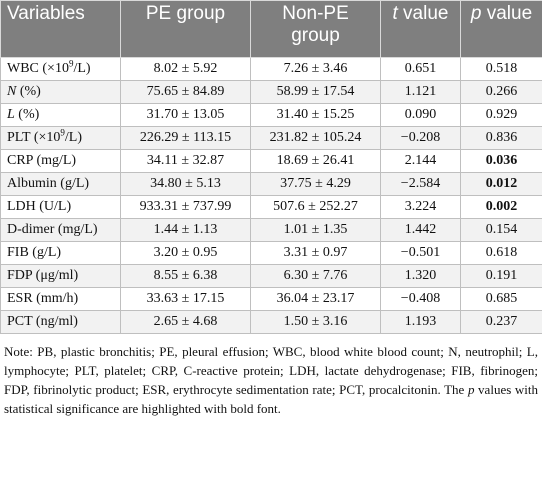  What do you see at coordinates (315, 138) in the screenshot?
I see `nonpe-cell: 231.82 ± 105.24` at bounding box center [315, 138].